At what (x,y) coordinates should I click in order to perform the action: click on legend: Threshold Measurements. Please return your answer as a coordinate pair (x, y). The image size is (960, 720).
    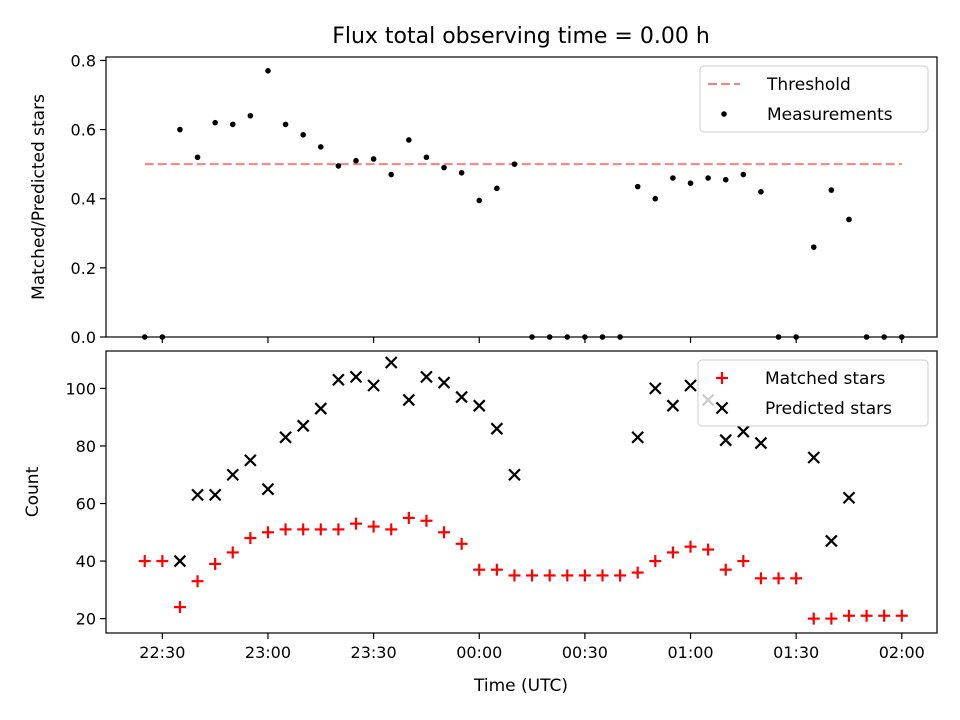
    Looking at the image, I should click on (814, 99).